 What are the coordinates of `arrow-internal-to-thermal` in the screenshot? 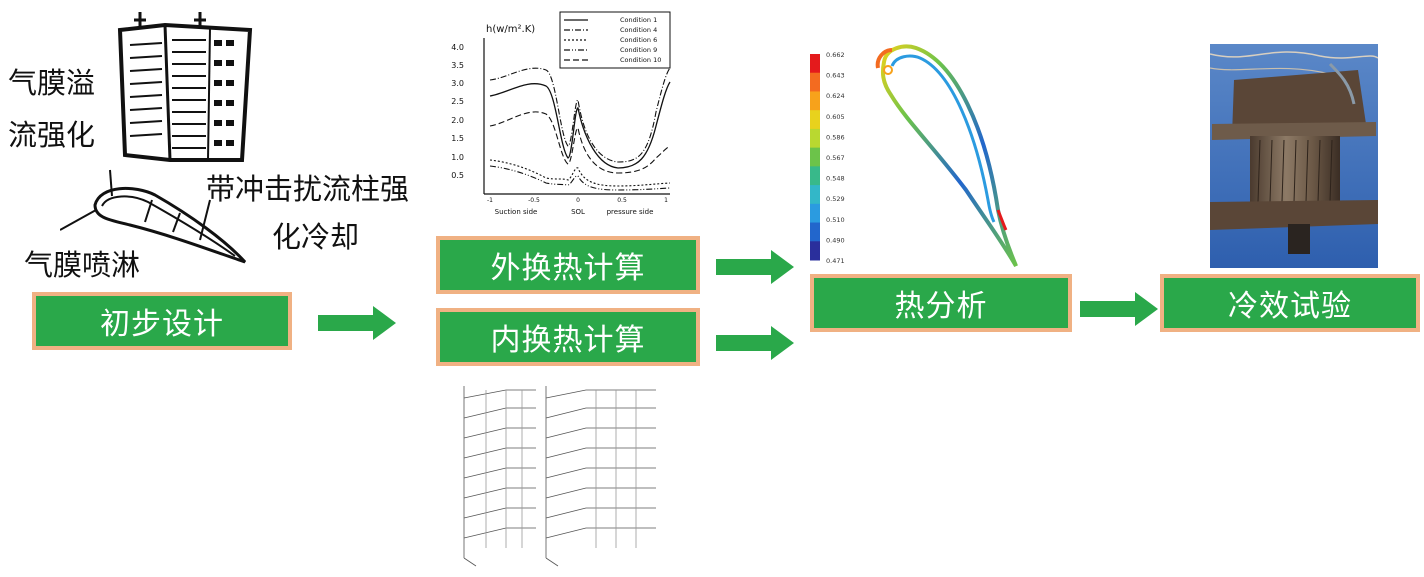 It's located at (755, 343).